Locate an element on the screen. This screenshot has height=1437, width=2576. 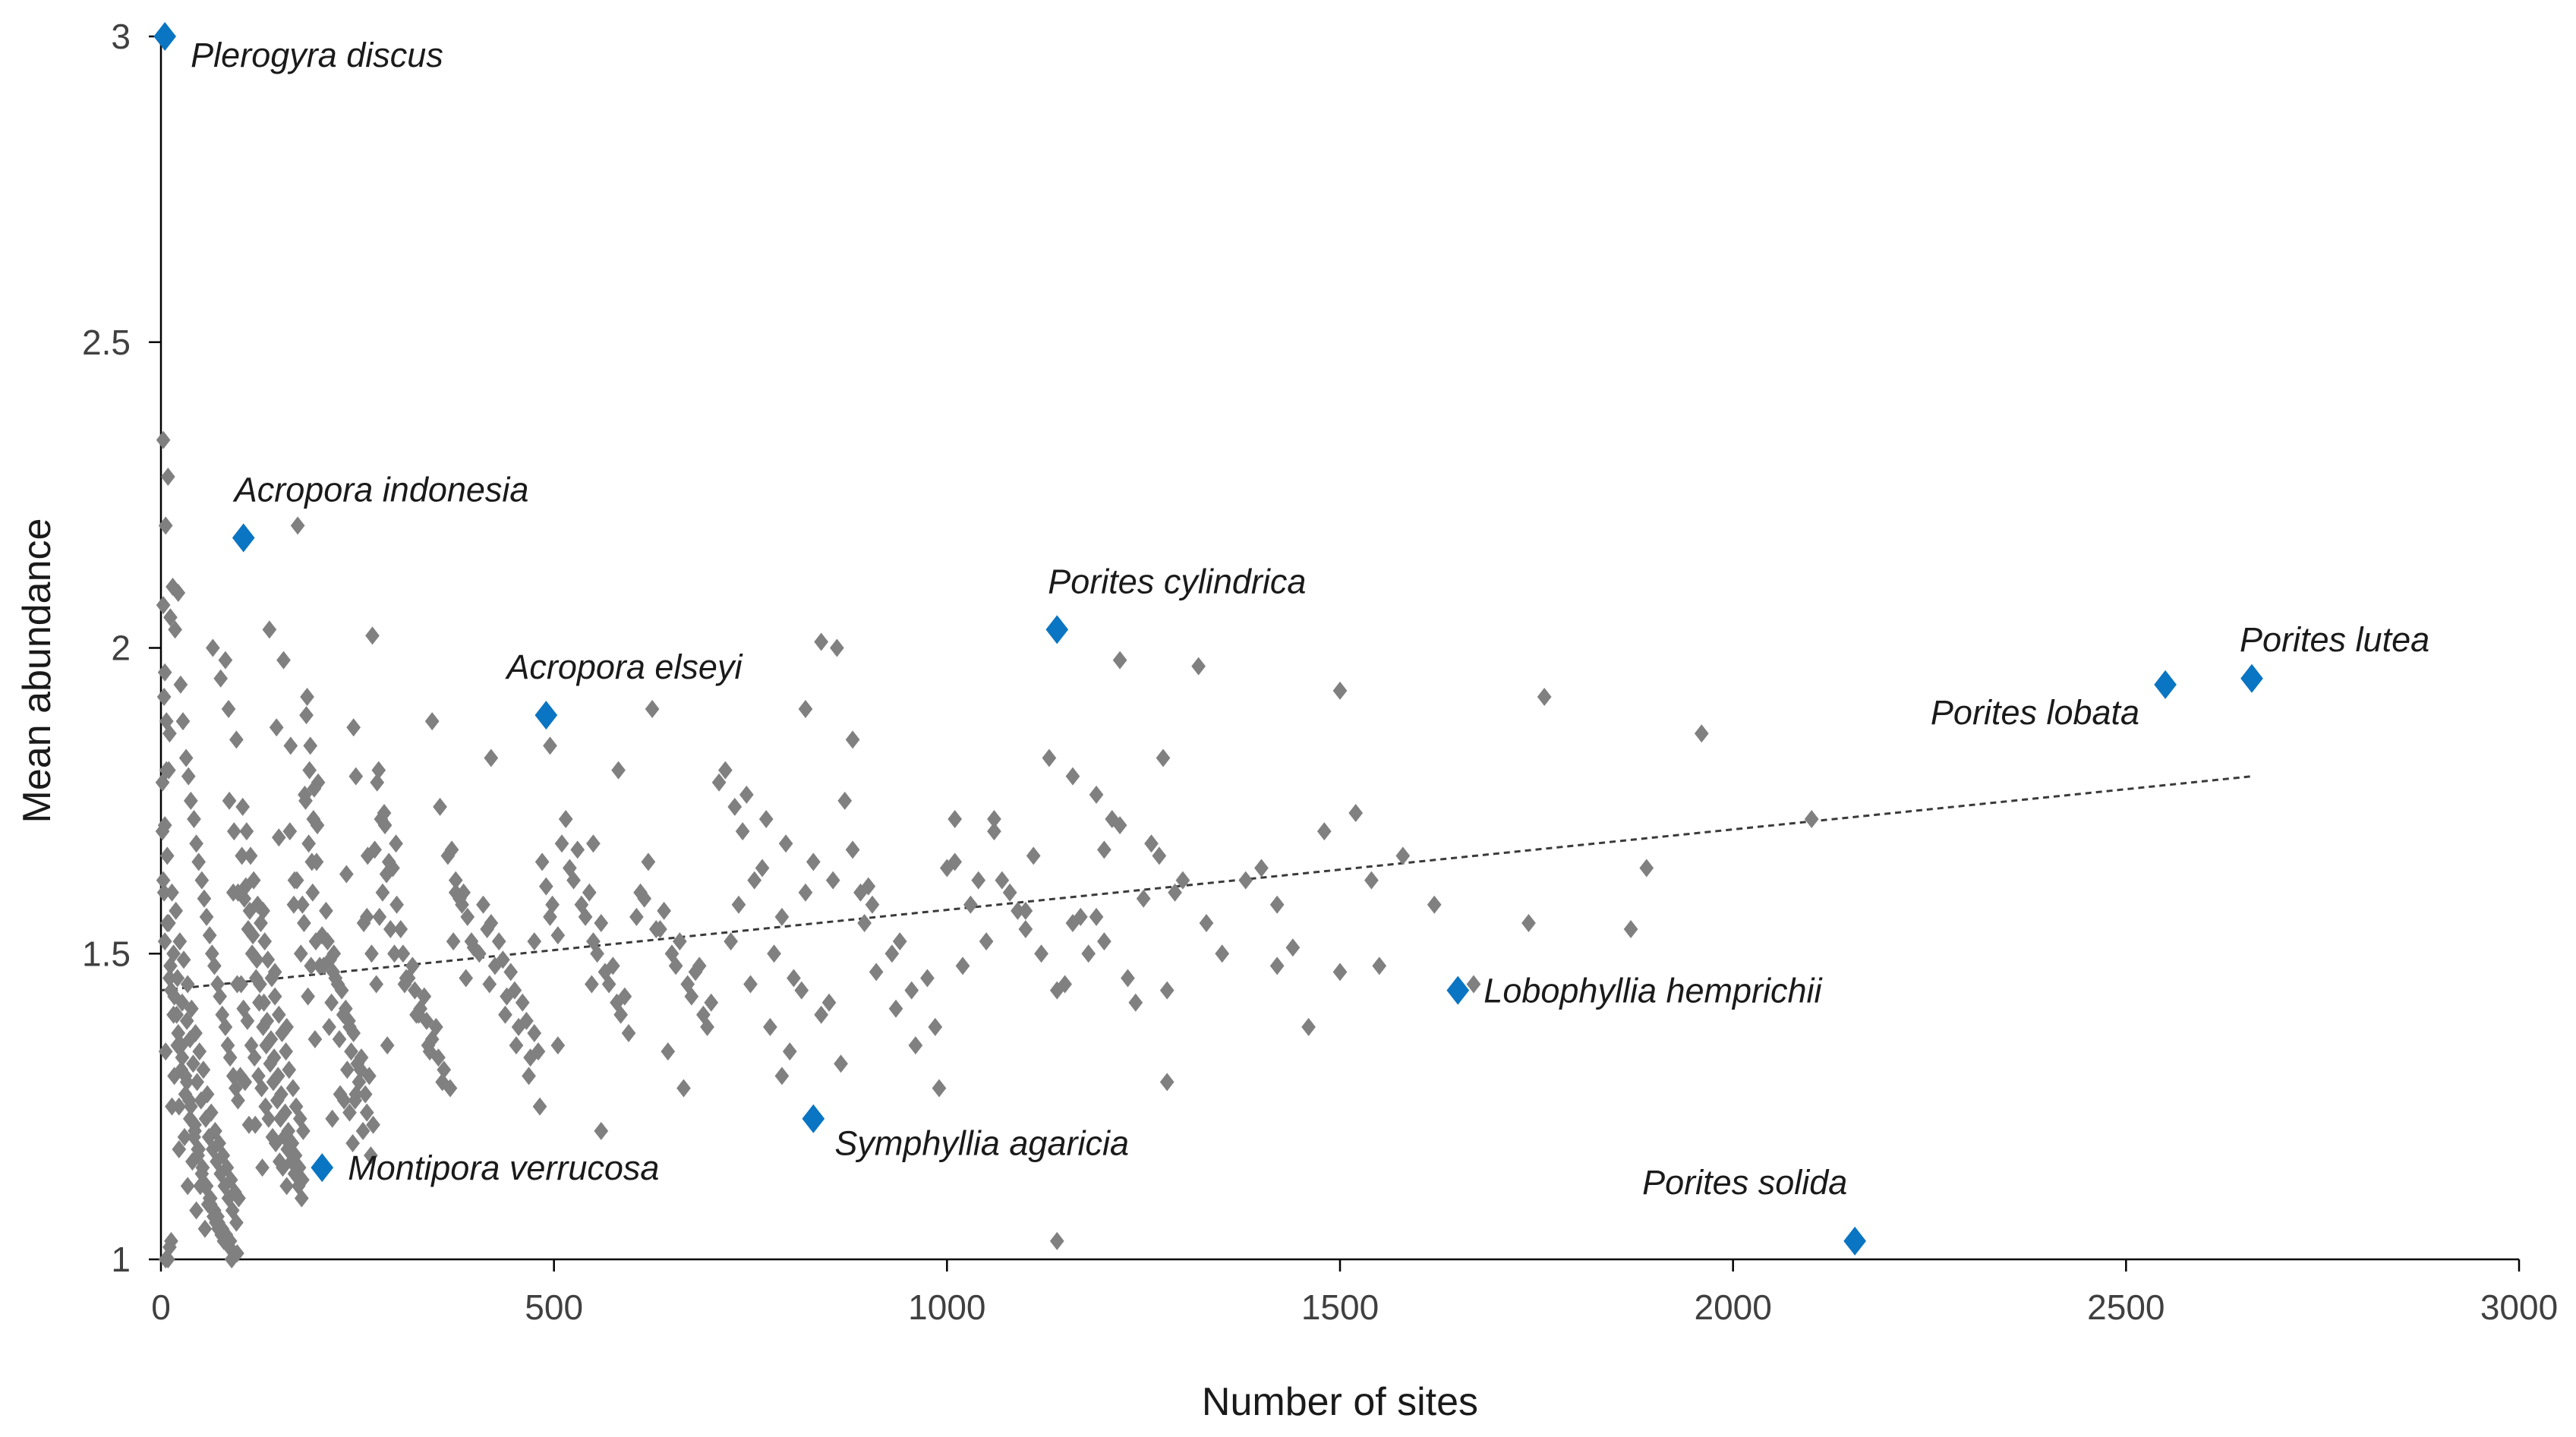
x-tick-label: 3000 is located at coordinates (2519, 1307).